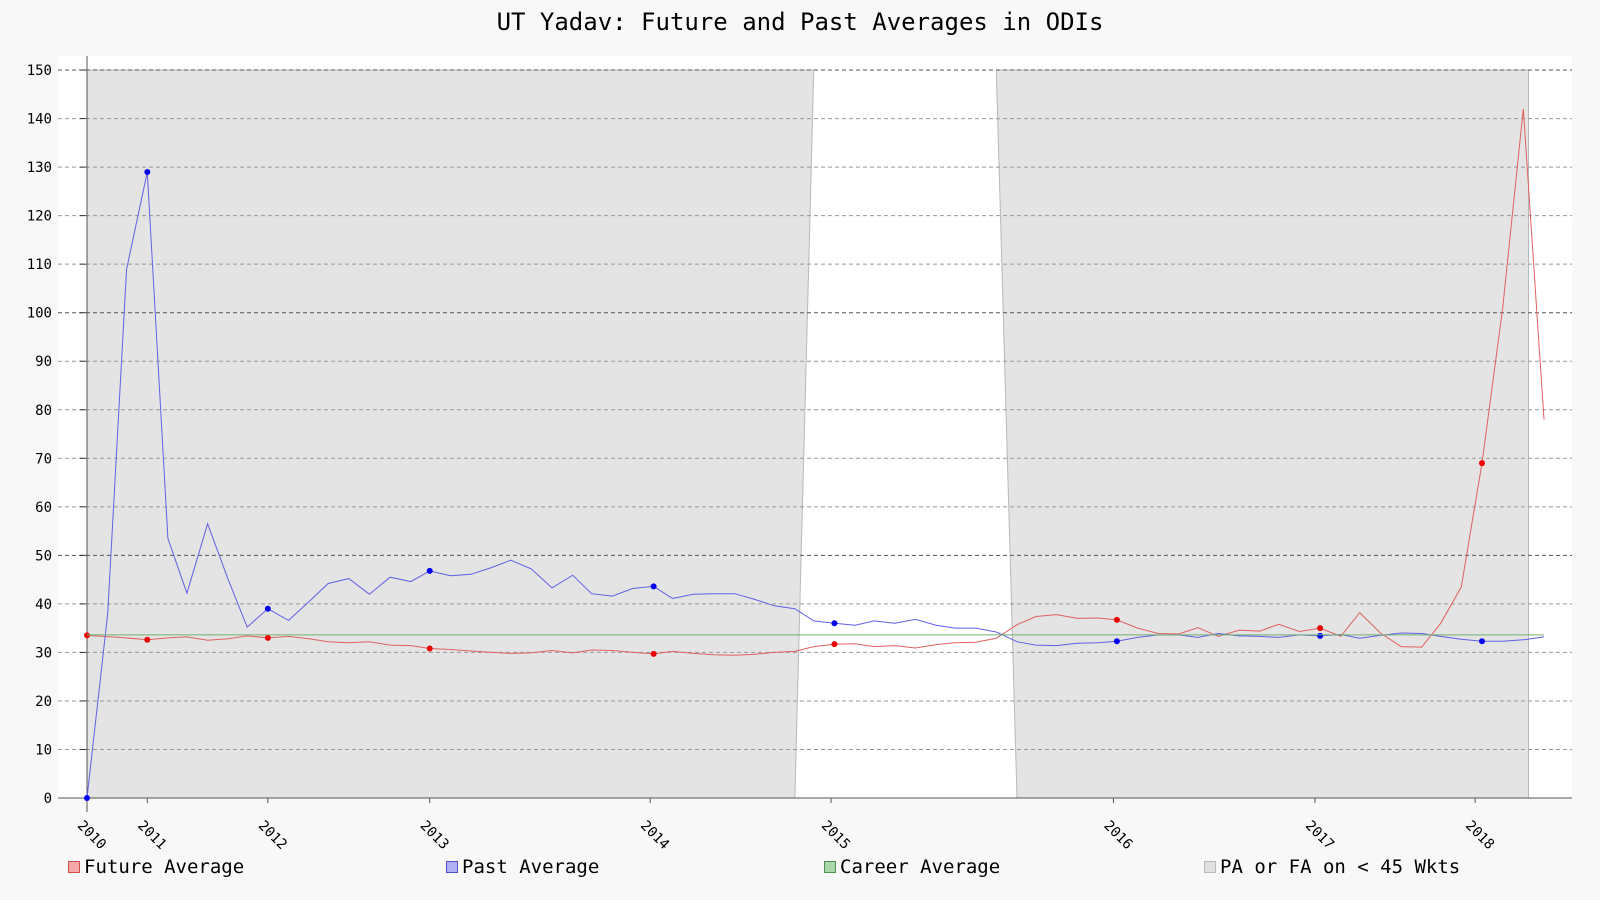 The width and height of the screenshot is (1600, 900). What do you see at coordinates (43, 508) in the screenshot?
I see `y-tick-label-60: 60` at bounding box center [43, 508].